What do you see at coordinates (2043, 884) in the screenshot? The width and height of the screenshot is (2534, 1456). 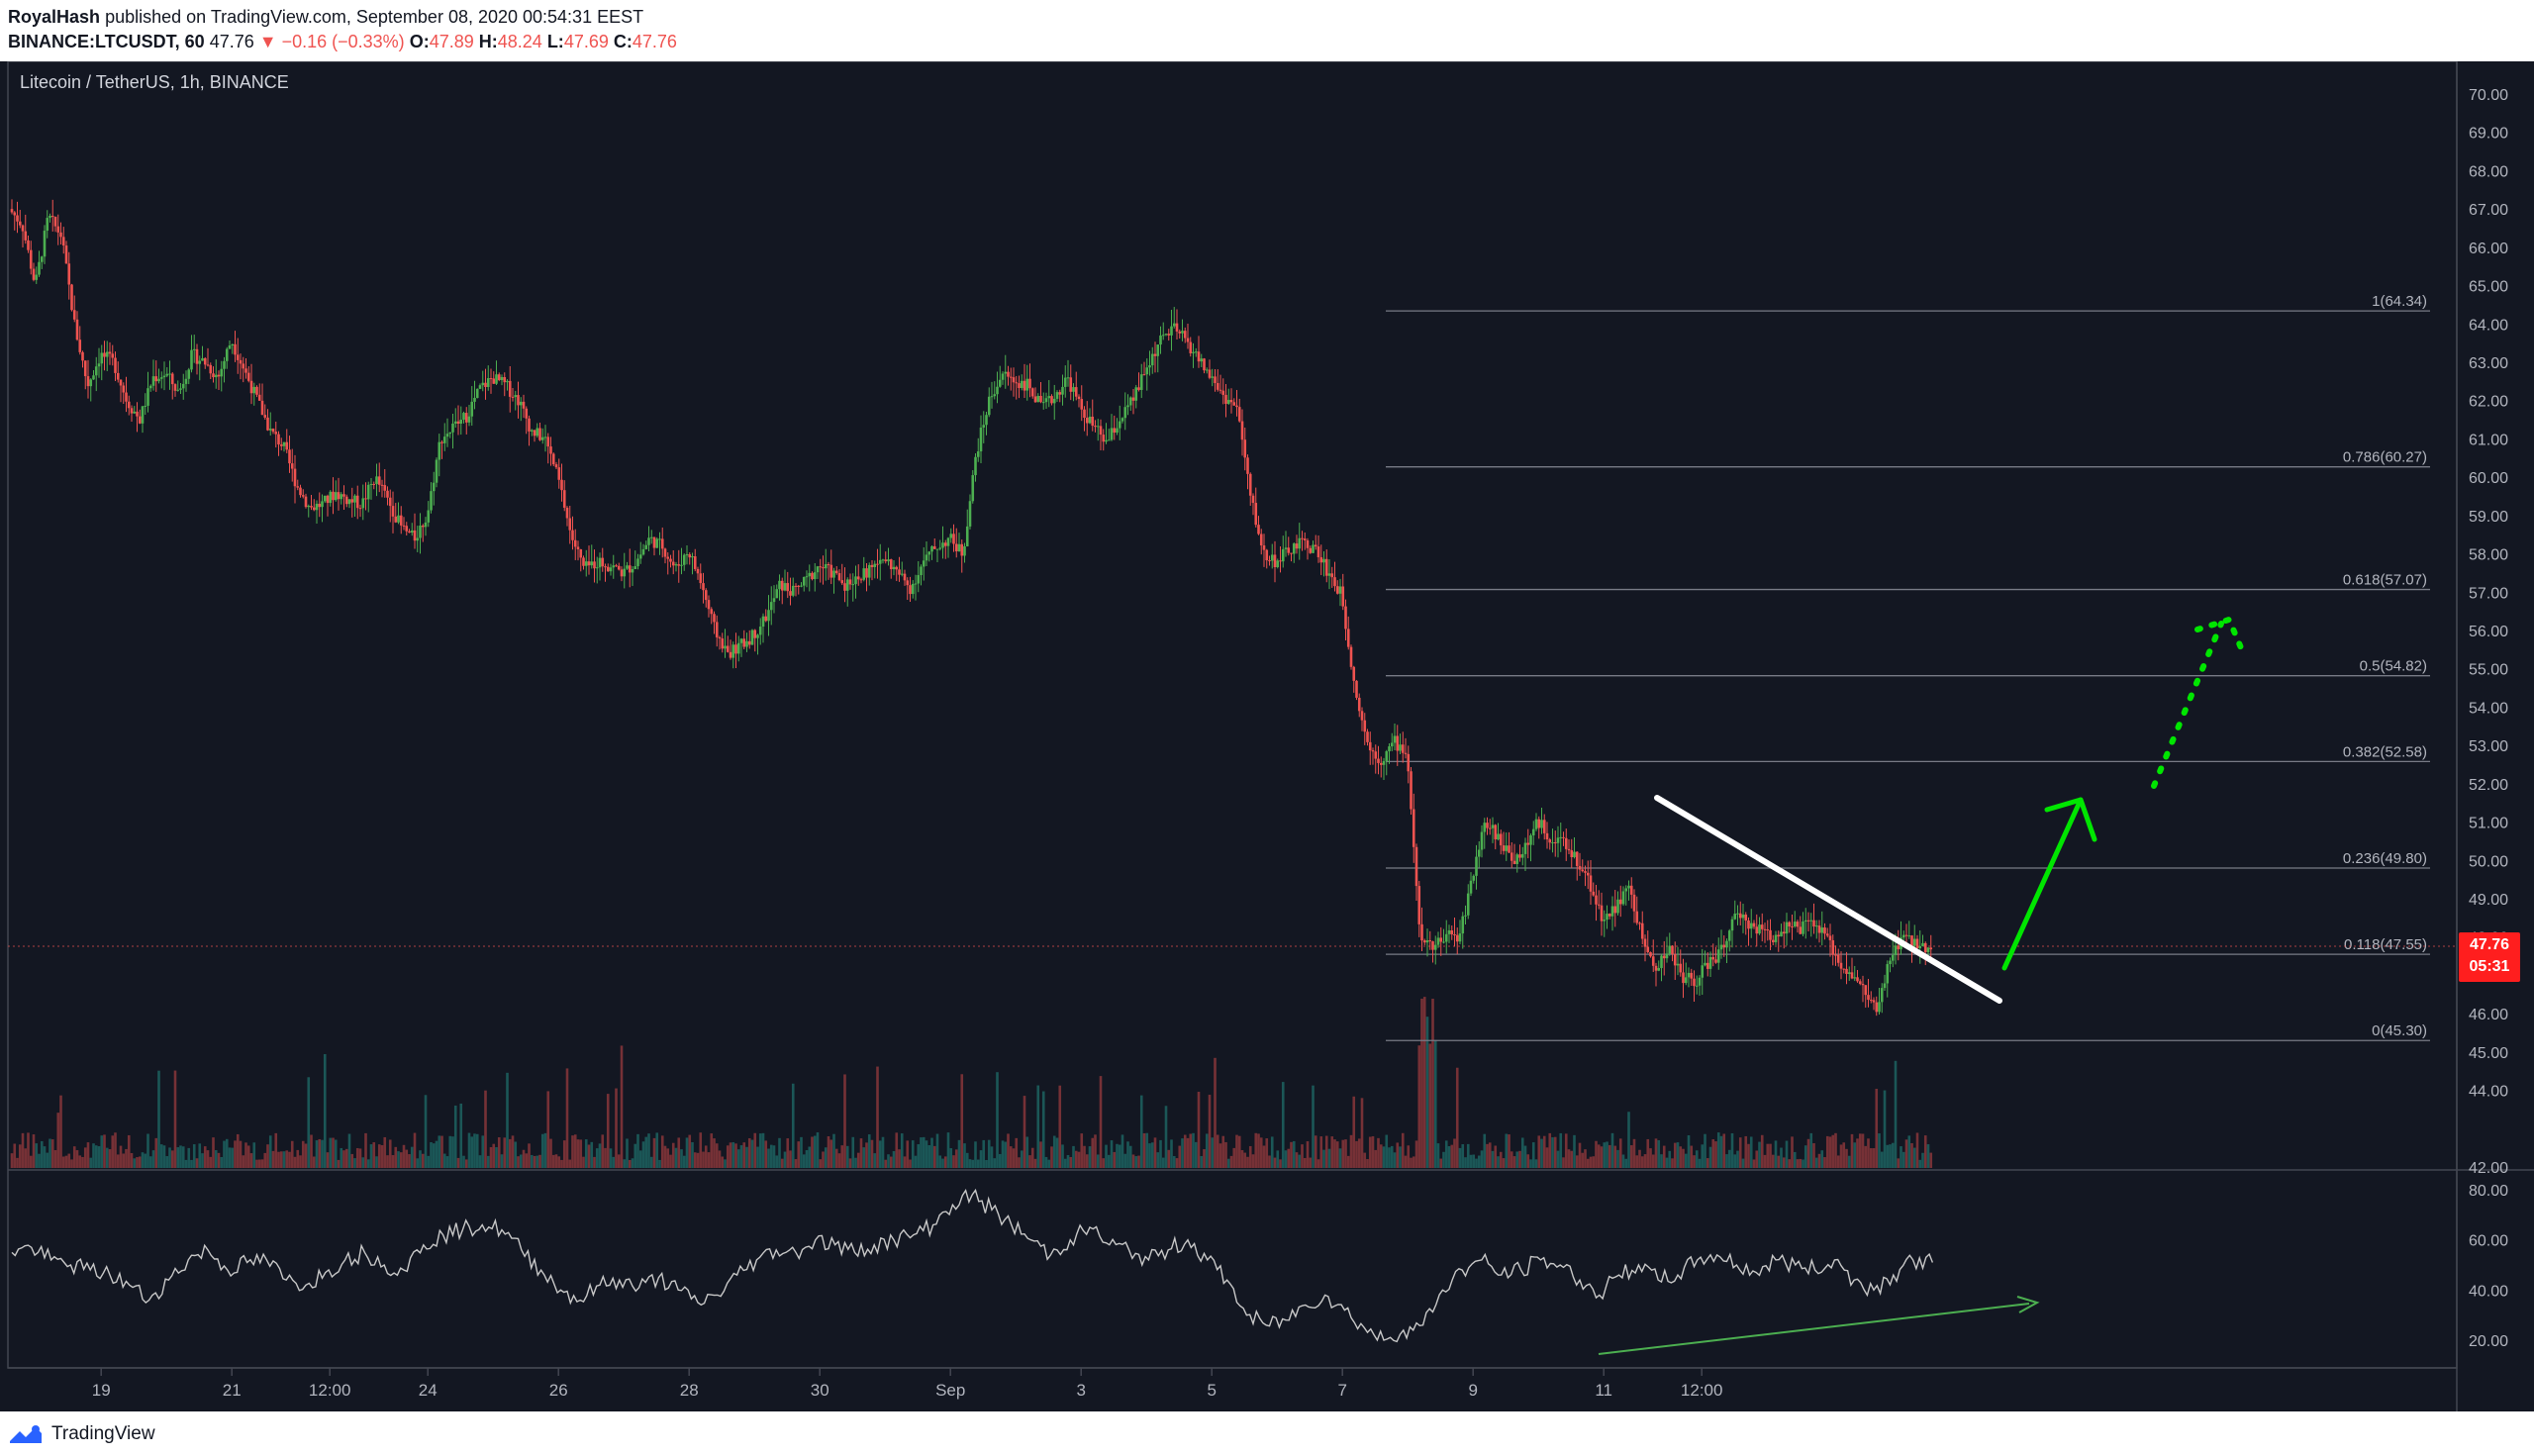 I see `breakout-arrow-shaft` at bounding box center [2043, 884].